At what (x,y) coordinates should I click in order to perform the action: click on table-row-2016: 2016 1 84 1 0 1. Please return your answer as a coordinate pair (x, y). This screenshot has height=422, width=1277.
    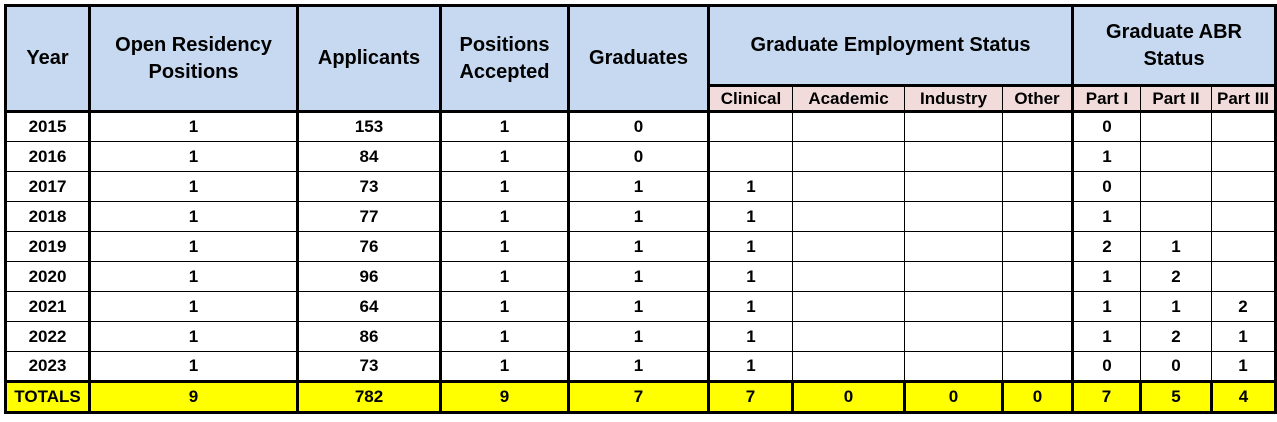
    Looking at the image, I should click on (641, 156).